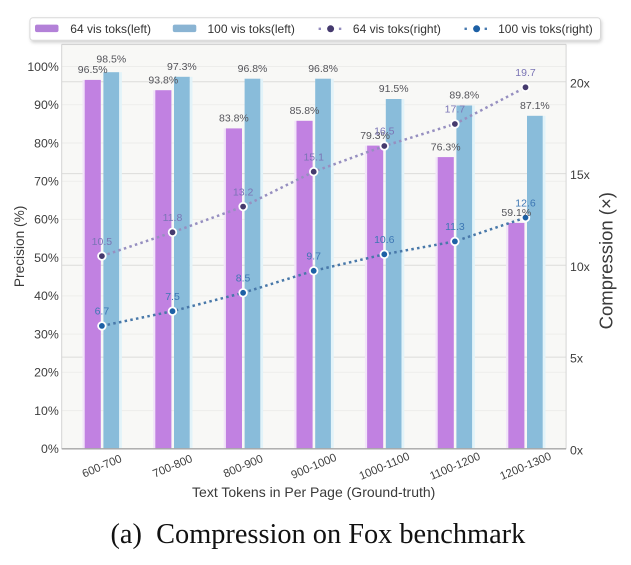 The height and width of the screenshot is (565, 631). I want to click on svg-text: 89.8%, so click(464, 96).